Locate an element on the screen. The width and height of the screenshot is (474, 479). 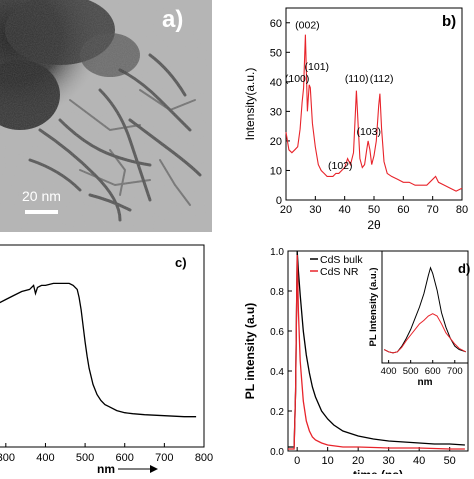
y-tick-label: 0.8 is located at coordinates (277, 292).